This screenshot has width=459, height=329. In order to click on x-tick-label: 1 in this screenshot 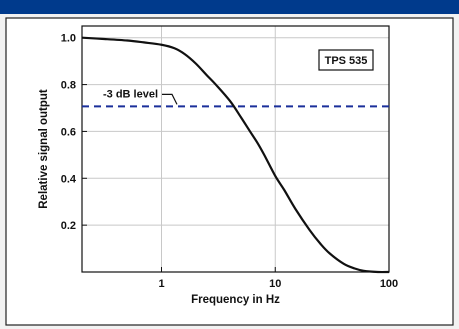, I will do `click(161, 284)`.